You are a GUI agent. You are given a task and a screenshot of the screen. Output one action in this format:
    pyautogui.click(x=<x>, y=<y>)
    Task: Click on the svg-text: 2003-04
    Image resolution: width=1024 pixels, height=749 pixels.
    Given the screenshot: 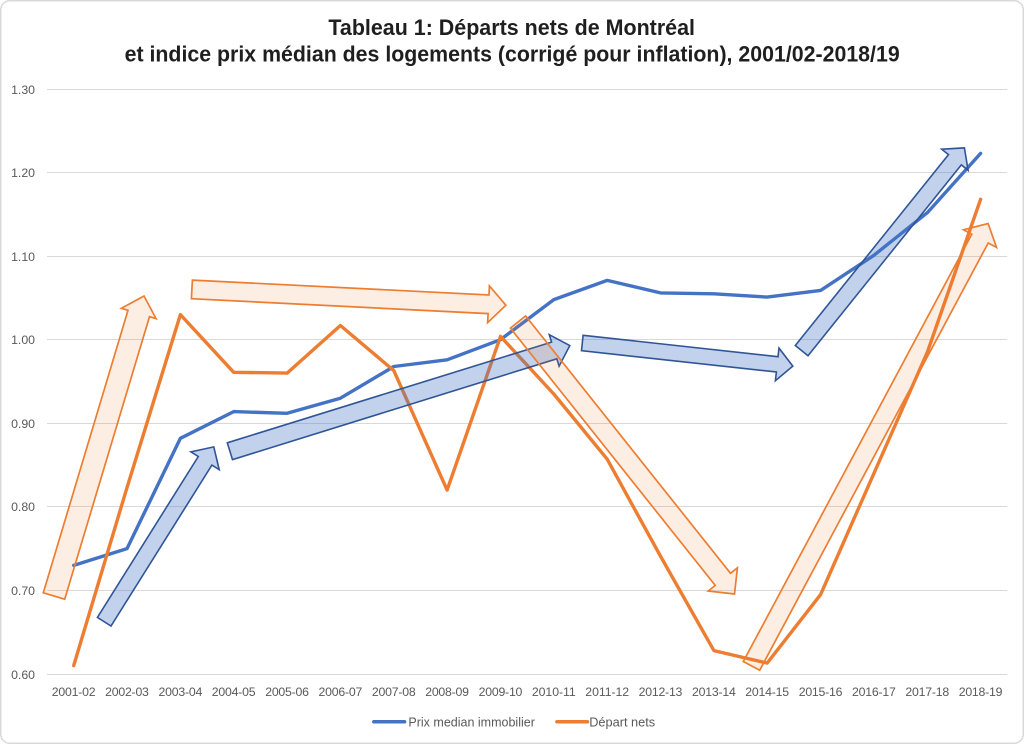 What is the action you would take?
    pyautogui.click(x=181, y=692)
    